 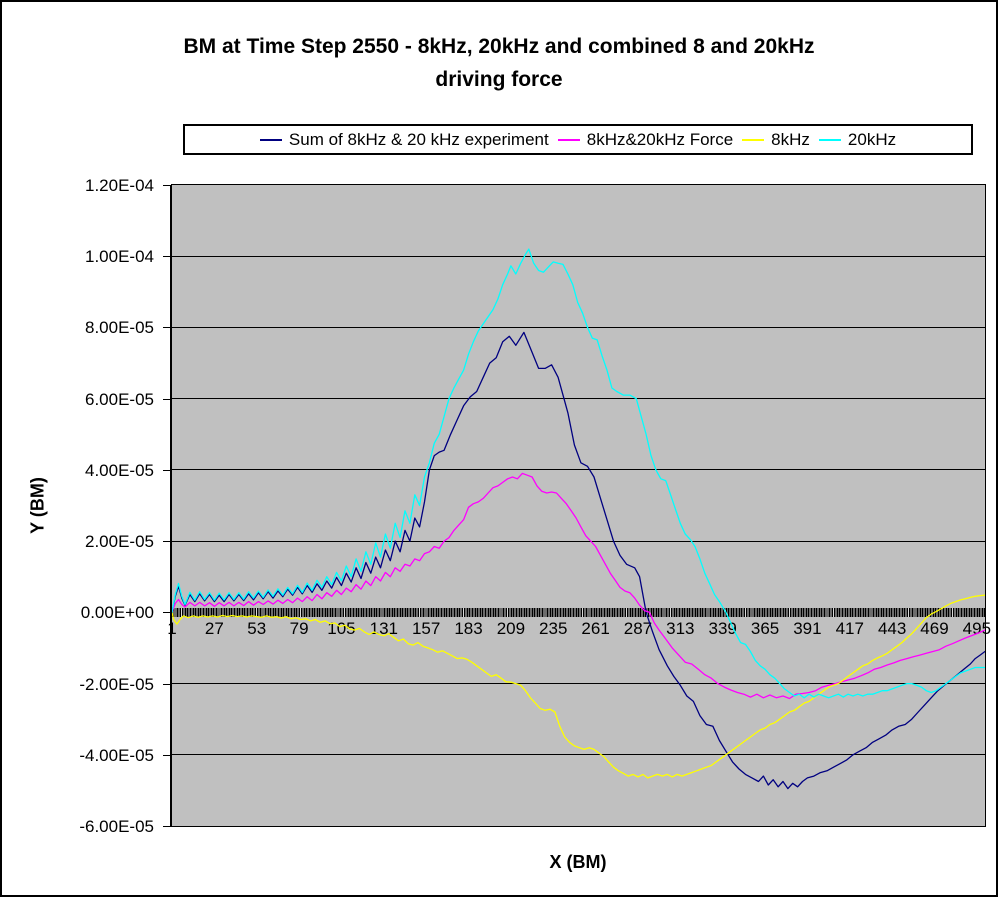 I want to click on x-tick-label: 53, so click(x=257, y=629).